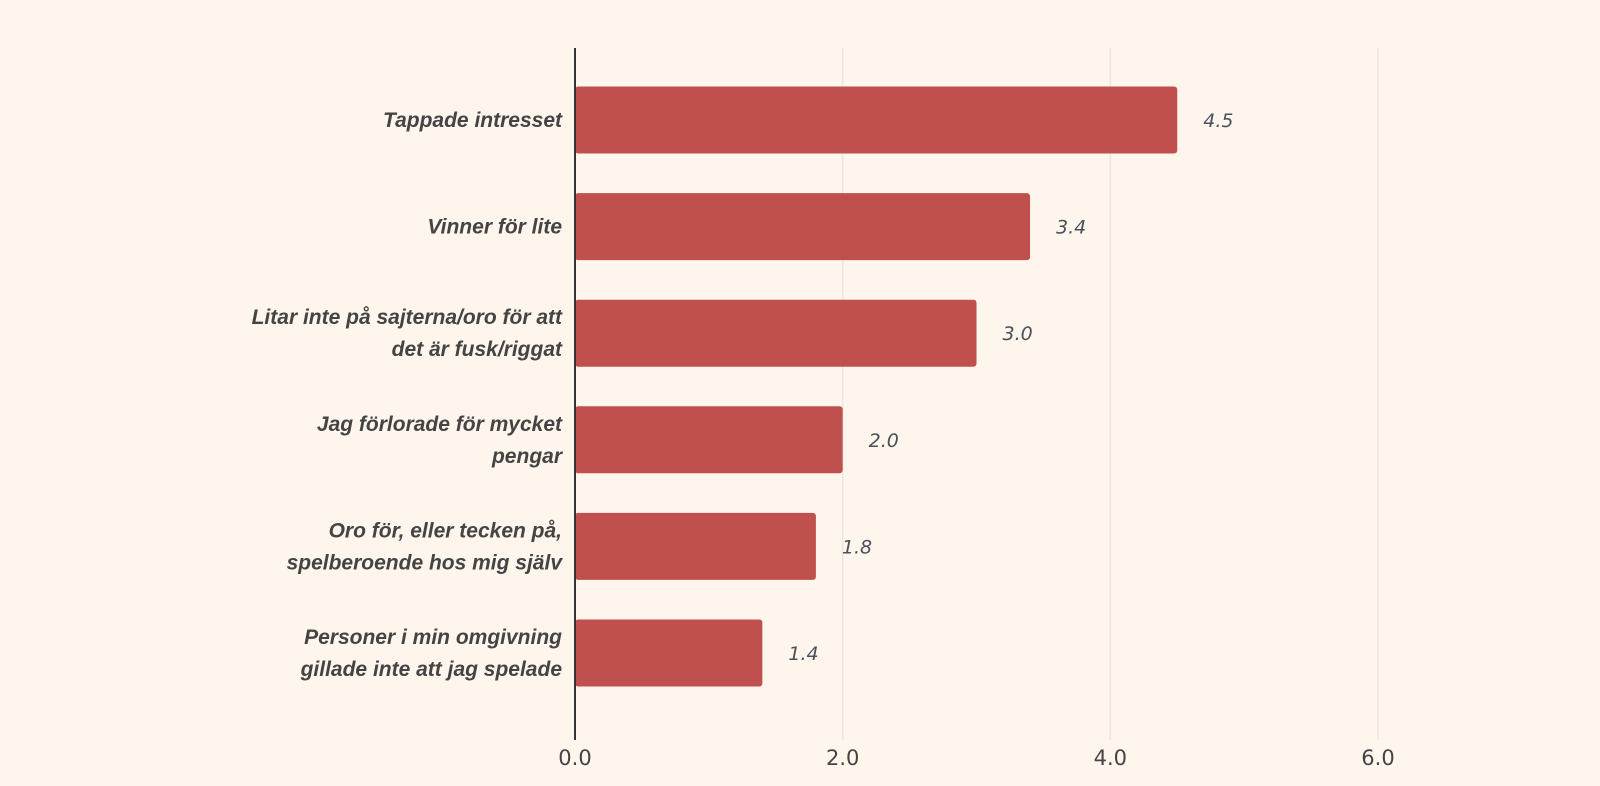 The height and width of the screenshot is (786, 1600). What do you see at coordinates (884, 441) in the screenshot?
I see `data-label: 2.0` at bounding box center [884, 441].